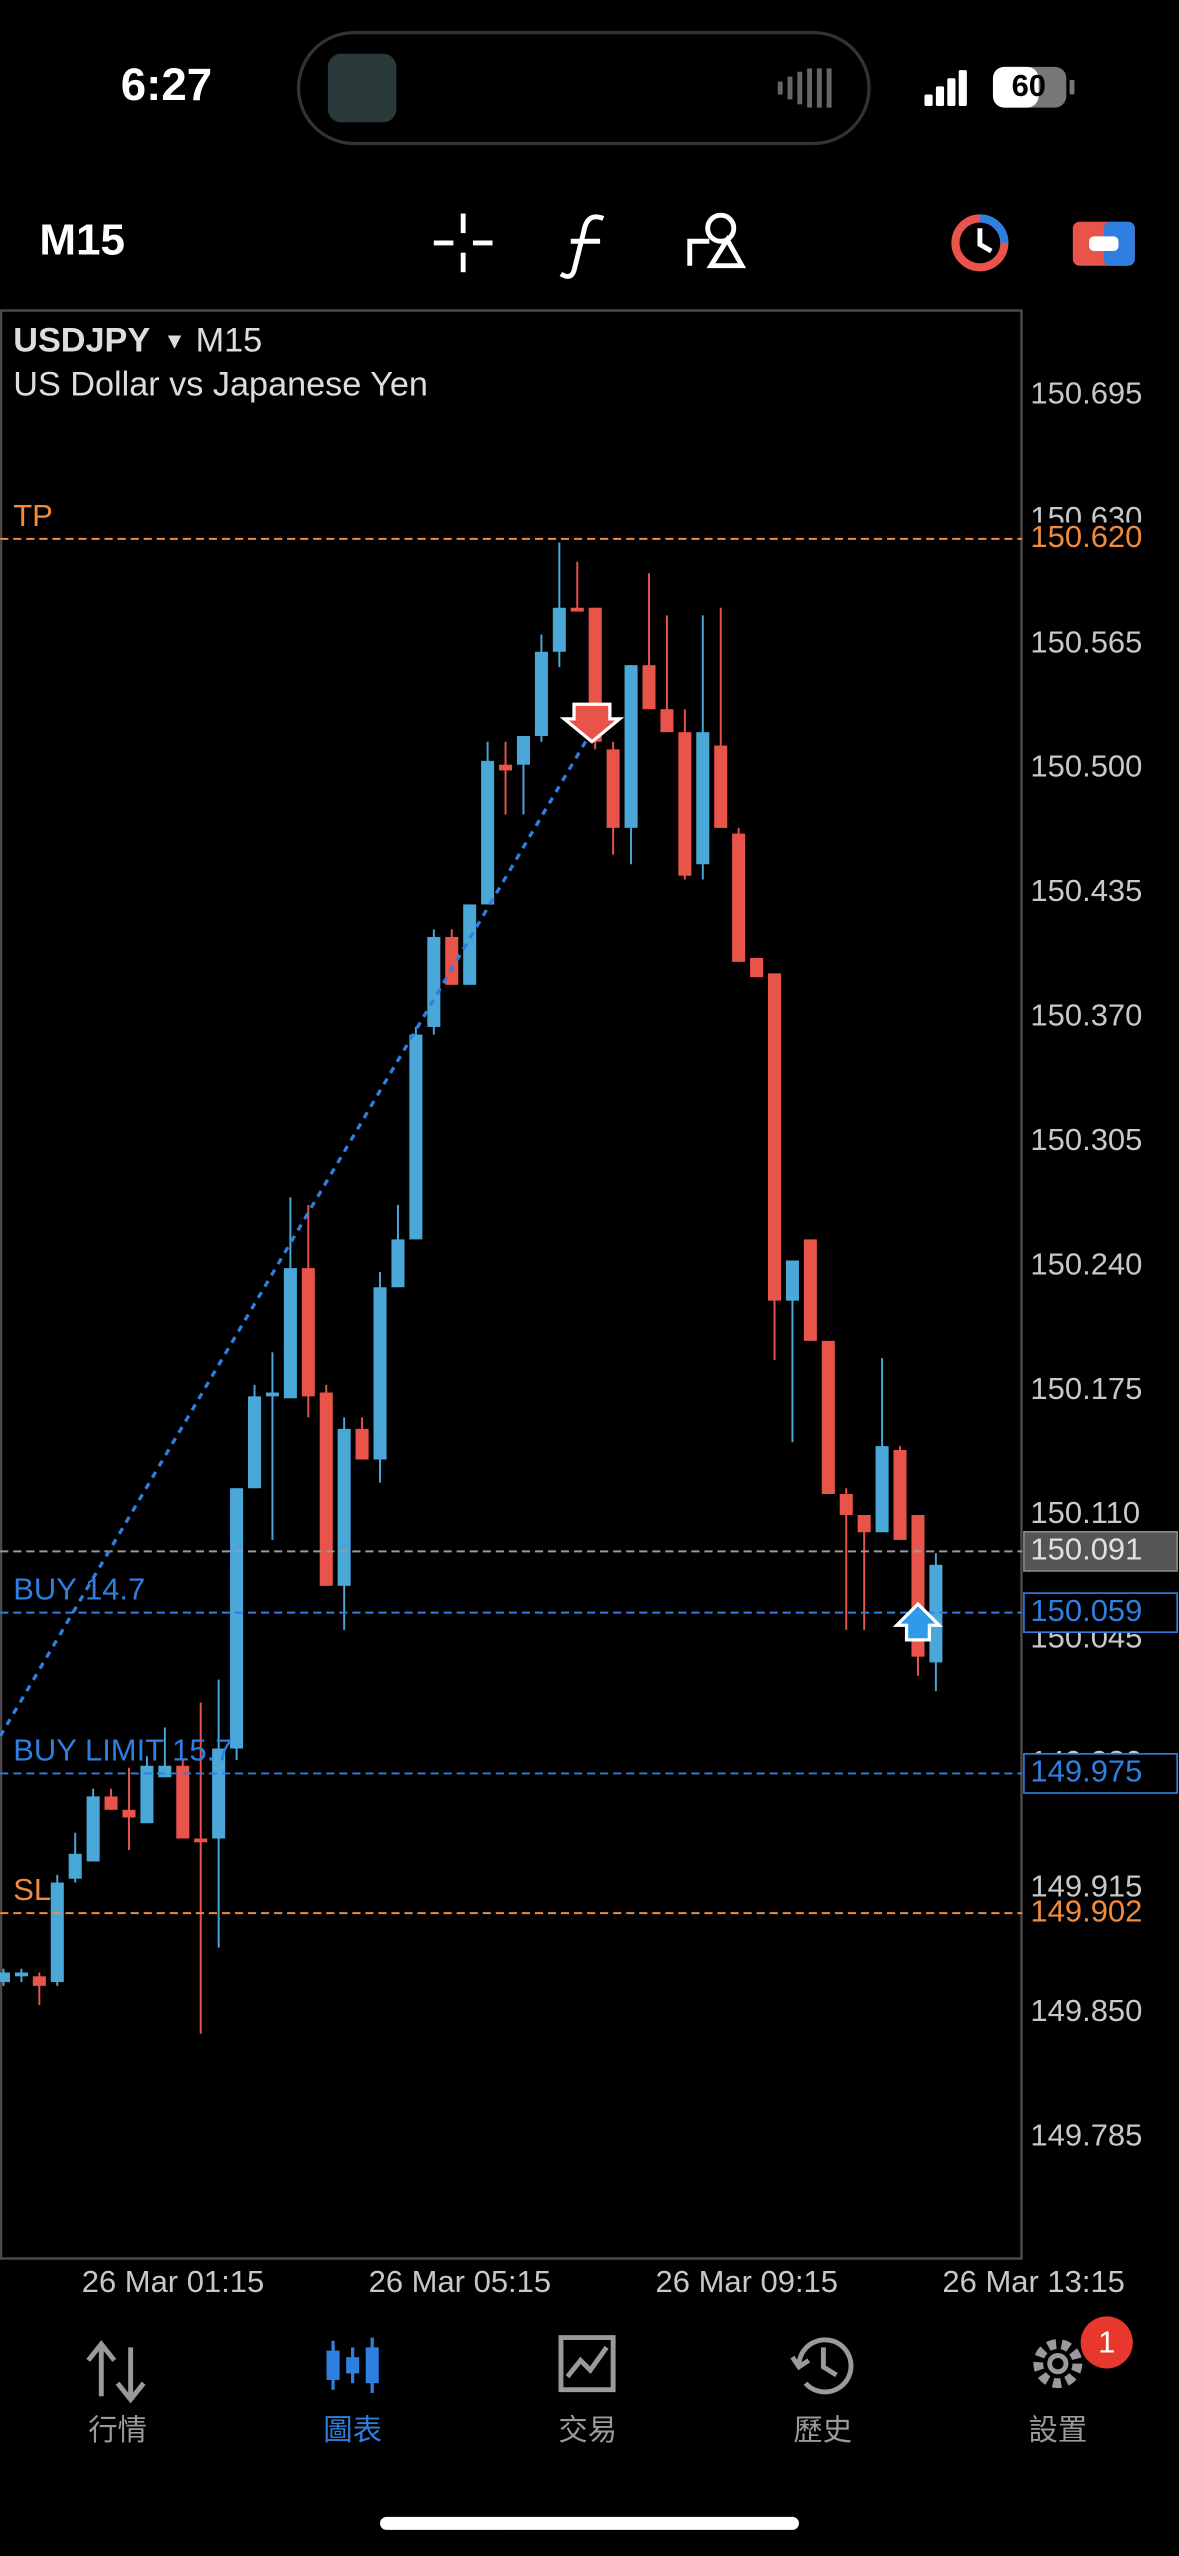  Describe the element at coordinates (1086, 1771) in the screenshot. I see `price-label: 149.975` at that location.